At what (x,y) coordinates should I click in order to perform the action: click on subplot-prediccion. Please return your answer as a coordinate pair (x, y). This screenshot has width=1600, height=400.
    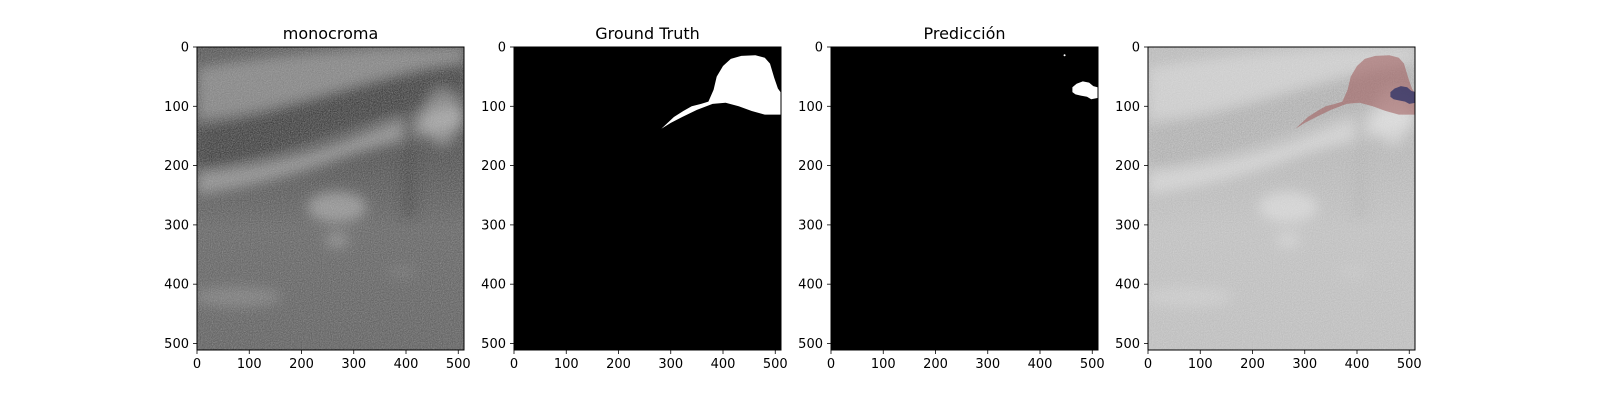
    Looking at the image, I should click on (964, 198).